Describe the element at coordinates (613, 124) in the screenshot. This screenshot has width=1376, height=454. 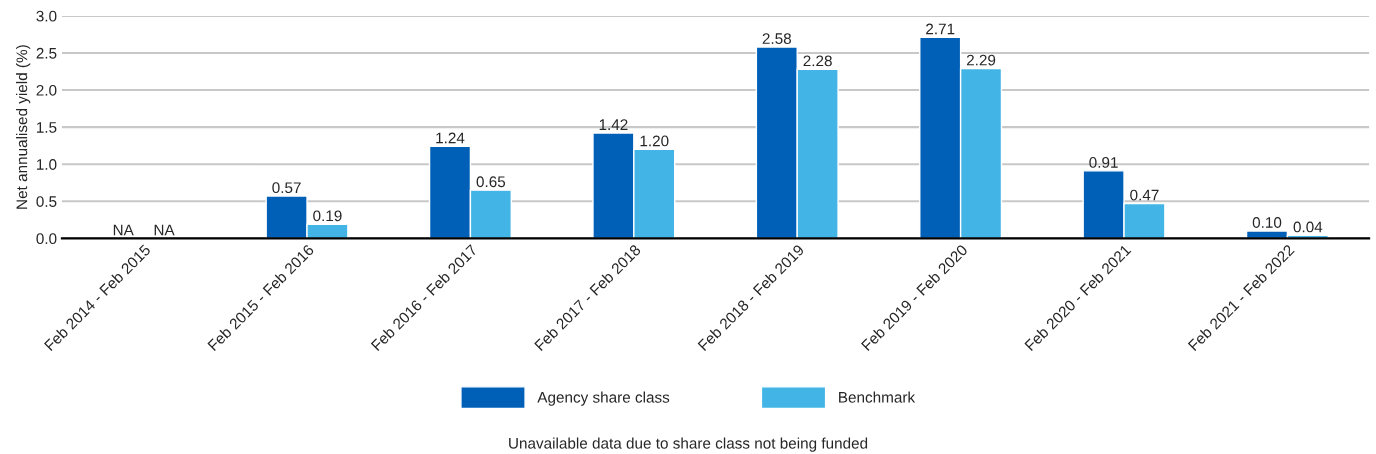
I see `data-label: 1.42` at that location.